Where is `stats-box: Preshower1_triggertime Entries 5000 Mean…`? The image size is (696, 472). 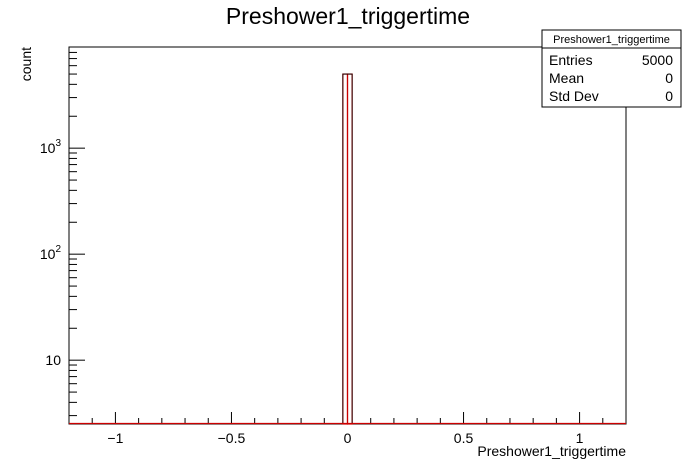
stats-box: Preshower1_triggertime Entries 5000 Mean… is located at coordinates (611, 68).